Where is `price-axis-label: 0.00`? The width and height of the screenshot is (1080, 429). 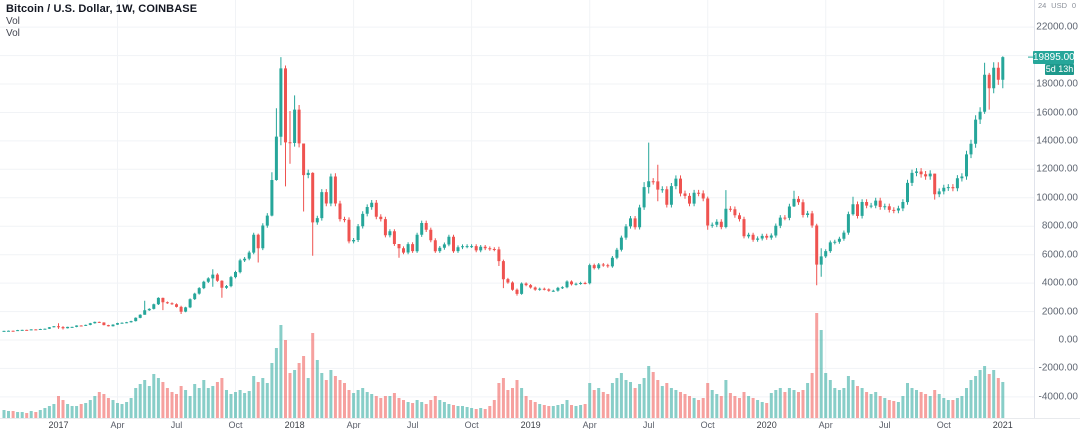
price-axis-label: 0.00 is located at coordinates (1068, 340).